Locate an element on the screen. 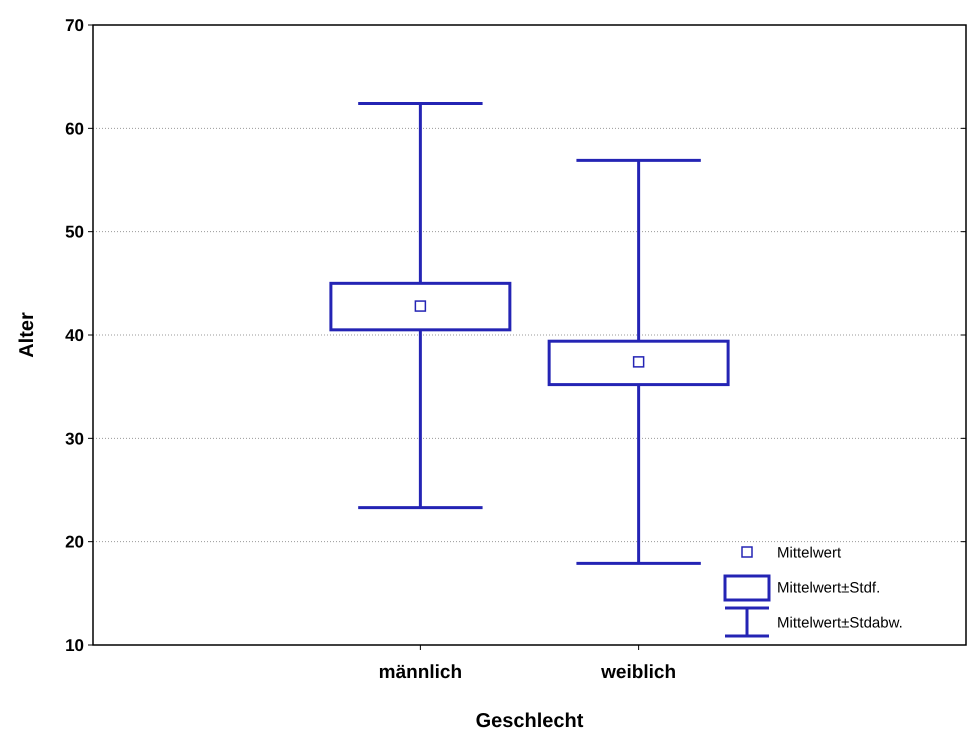 This screenshot has width=968, height=731. x-tick-label: männlich is located at coordinates (420, 672).